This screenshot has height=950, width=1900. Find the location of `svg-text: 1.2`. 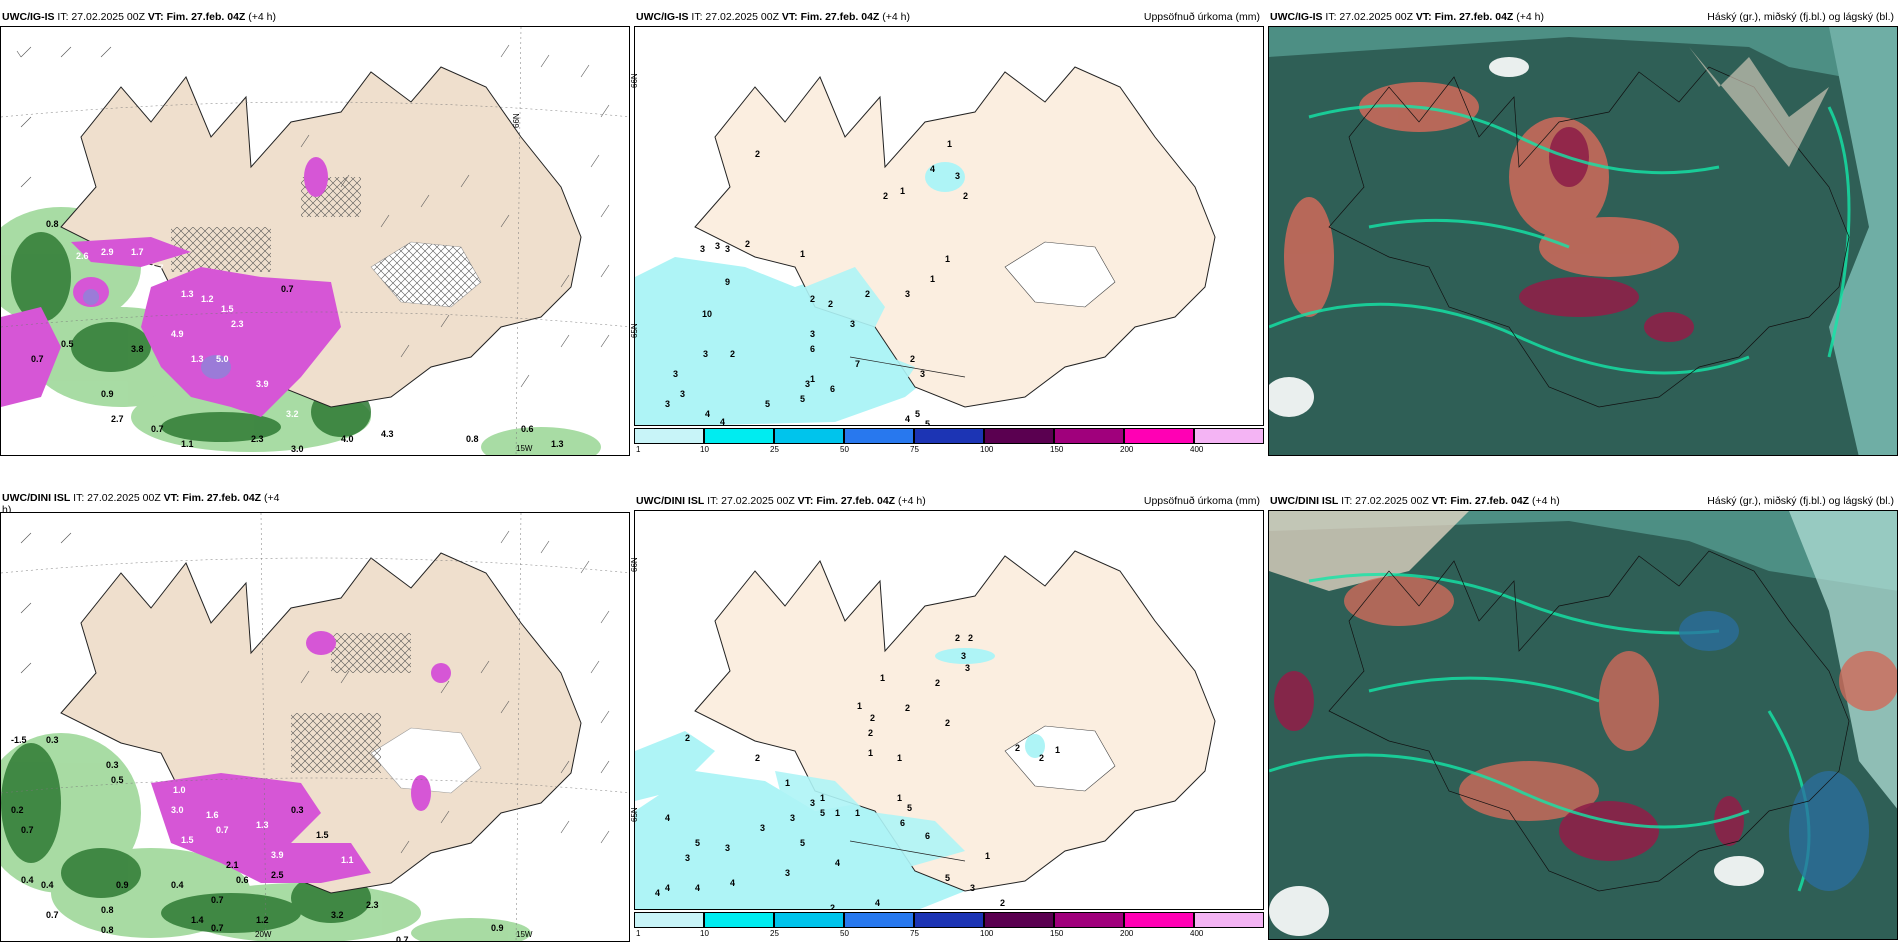

svg-text: 1.2 is located at coordinates (262, 920).